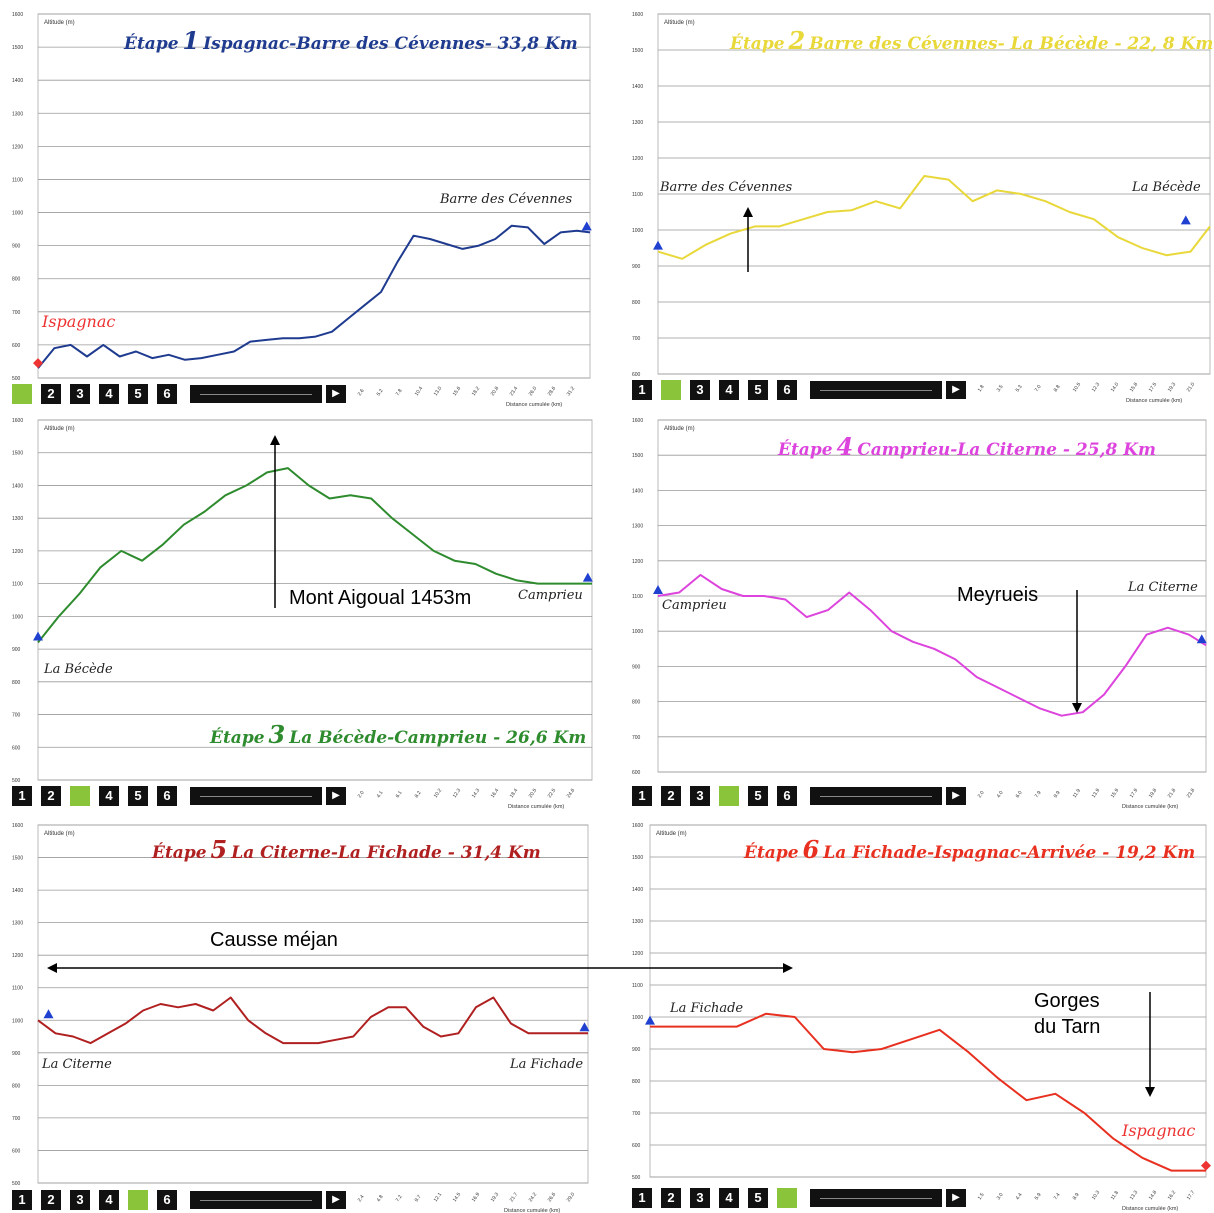 The height and width of the screenshot is (1213, 1214). Describe the element at coordinates (533, 1198) in the screenshot. I see `x-tick-label: 24.2` at that location.